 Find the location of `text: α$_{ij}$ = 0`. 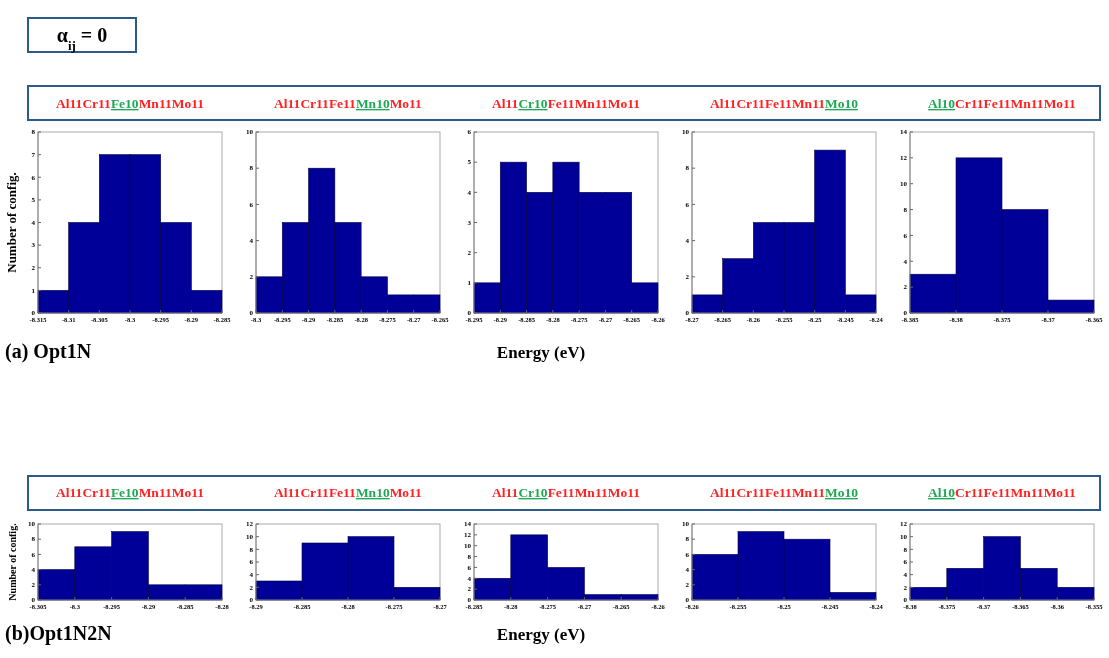

text: α$_{ij}$ = 0 is located at coordinates (82, 38).